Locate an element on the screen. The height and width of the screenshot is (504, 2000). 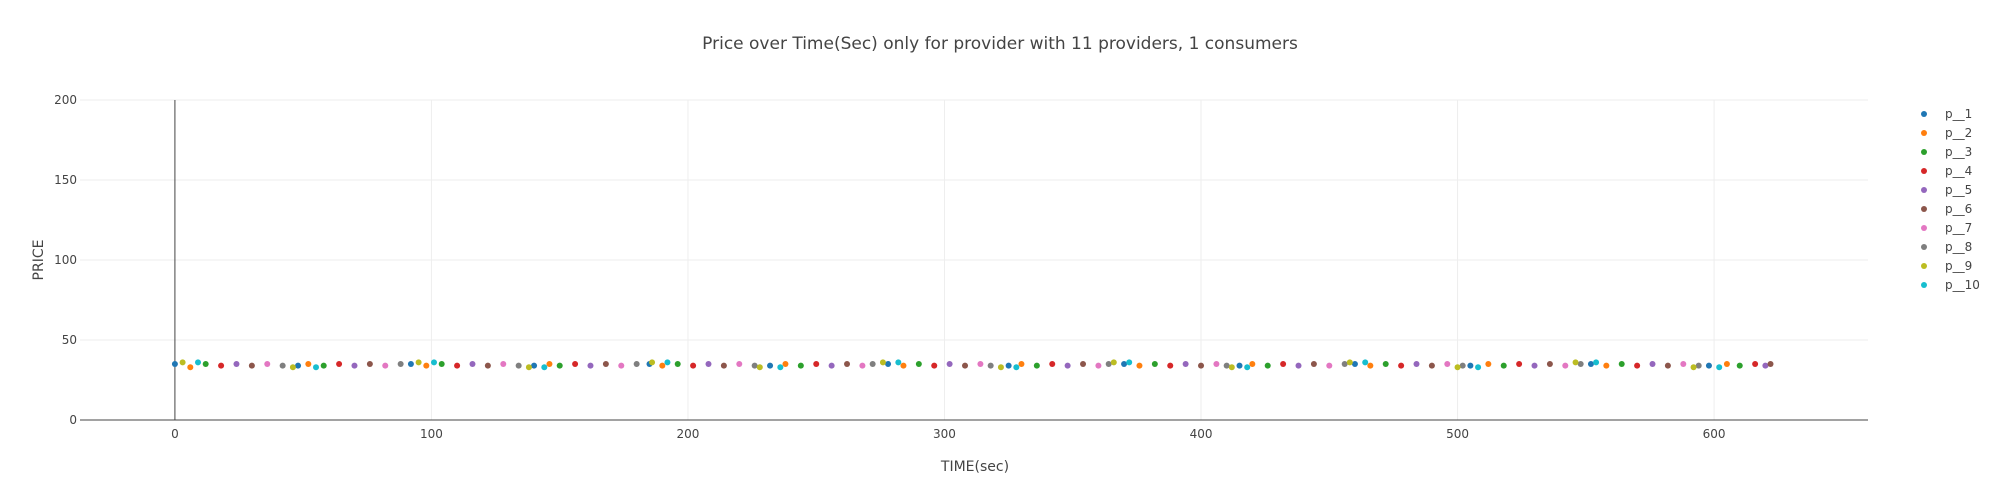
legend-label: p__3 is located at coordinates (1958, 152).